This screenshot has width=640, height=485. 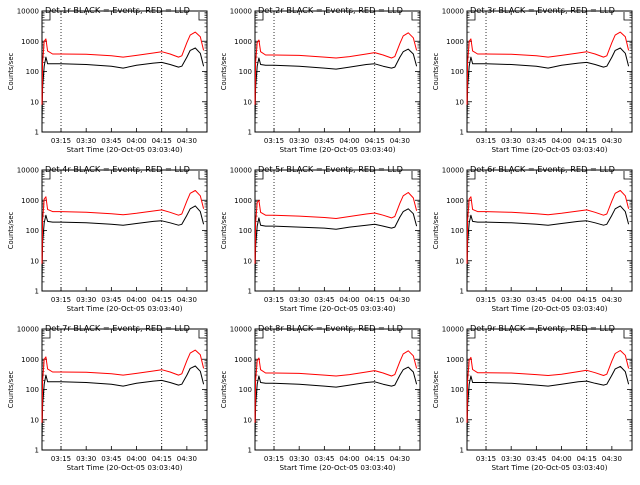 I want to click on chart-title: Det 4r BLACK = Events, RED = LLD, so click(x=117, y=169).